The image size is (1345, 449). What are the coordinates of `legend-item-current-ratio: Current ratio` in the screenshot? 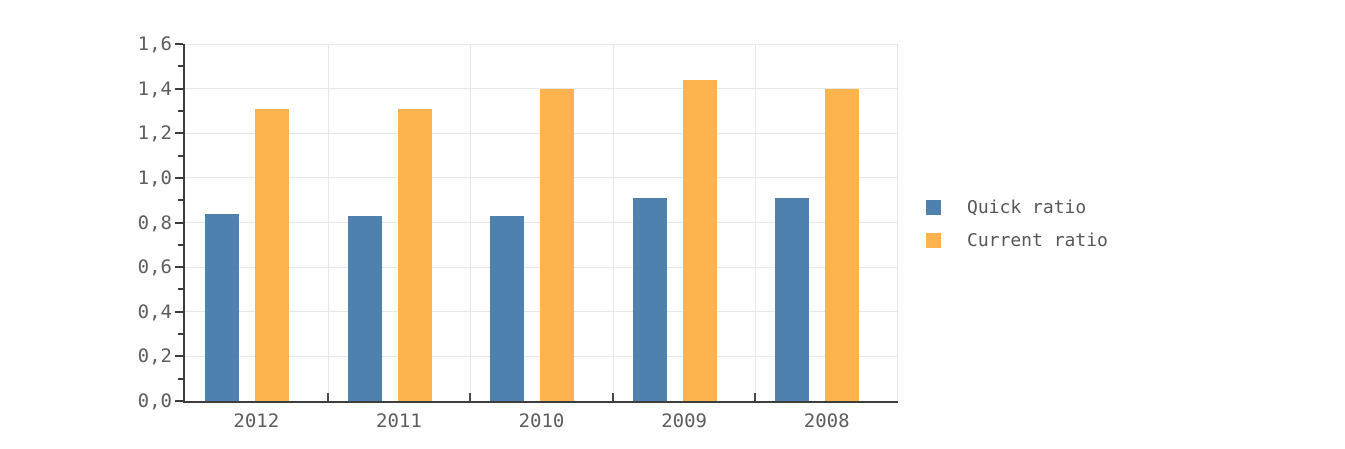 It's located at (1017, 240).